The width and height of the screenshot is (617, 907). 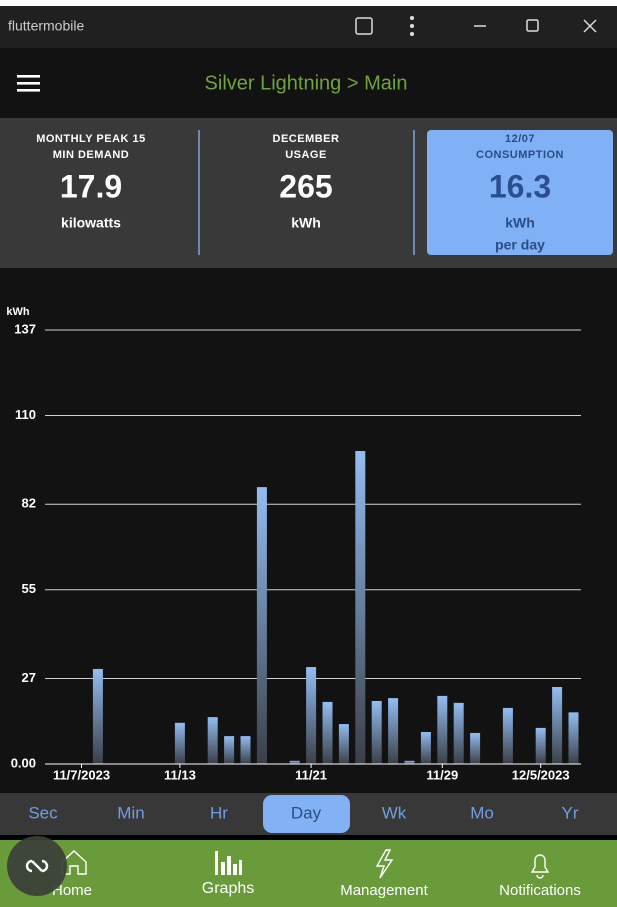 What do you see at coordinates (476, 26) in the screenshot?
I see `window-controls` at bounding box center [476, 26].